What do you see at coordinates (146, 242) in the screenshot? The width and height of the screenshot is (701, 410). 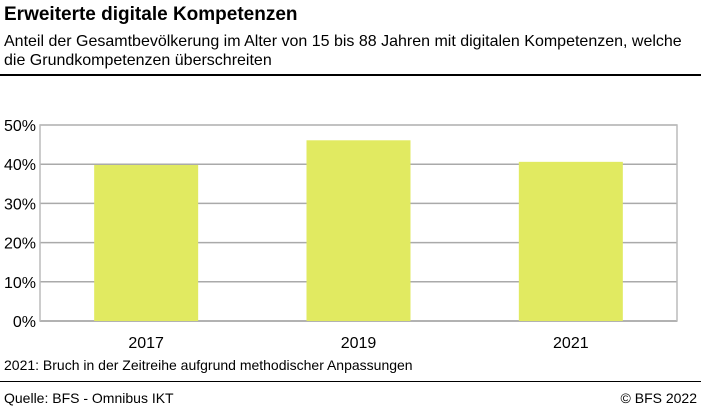 I see `bar-2017` at bounding box center [146, 242].